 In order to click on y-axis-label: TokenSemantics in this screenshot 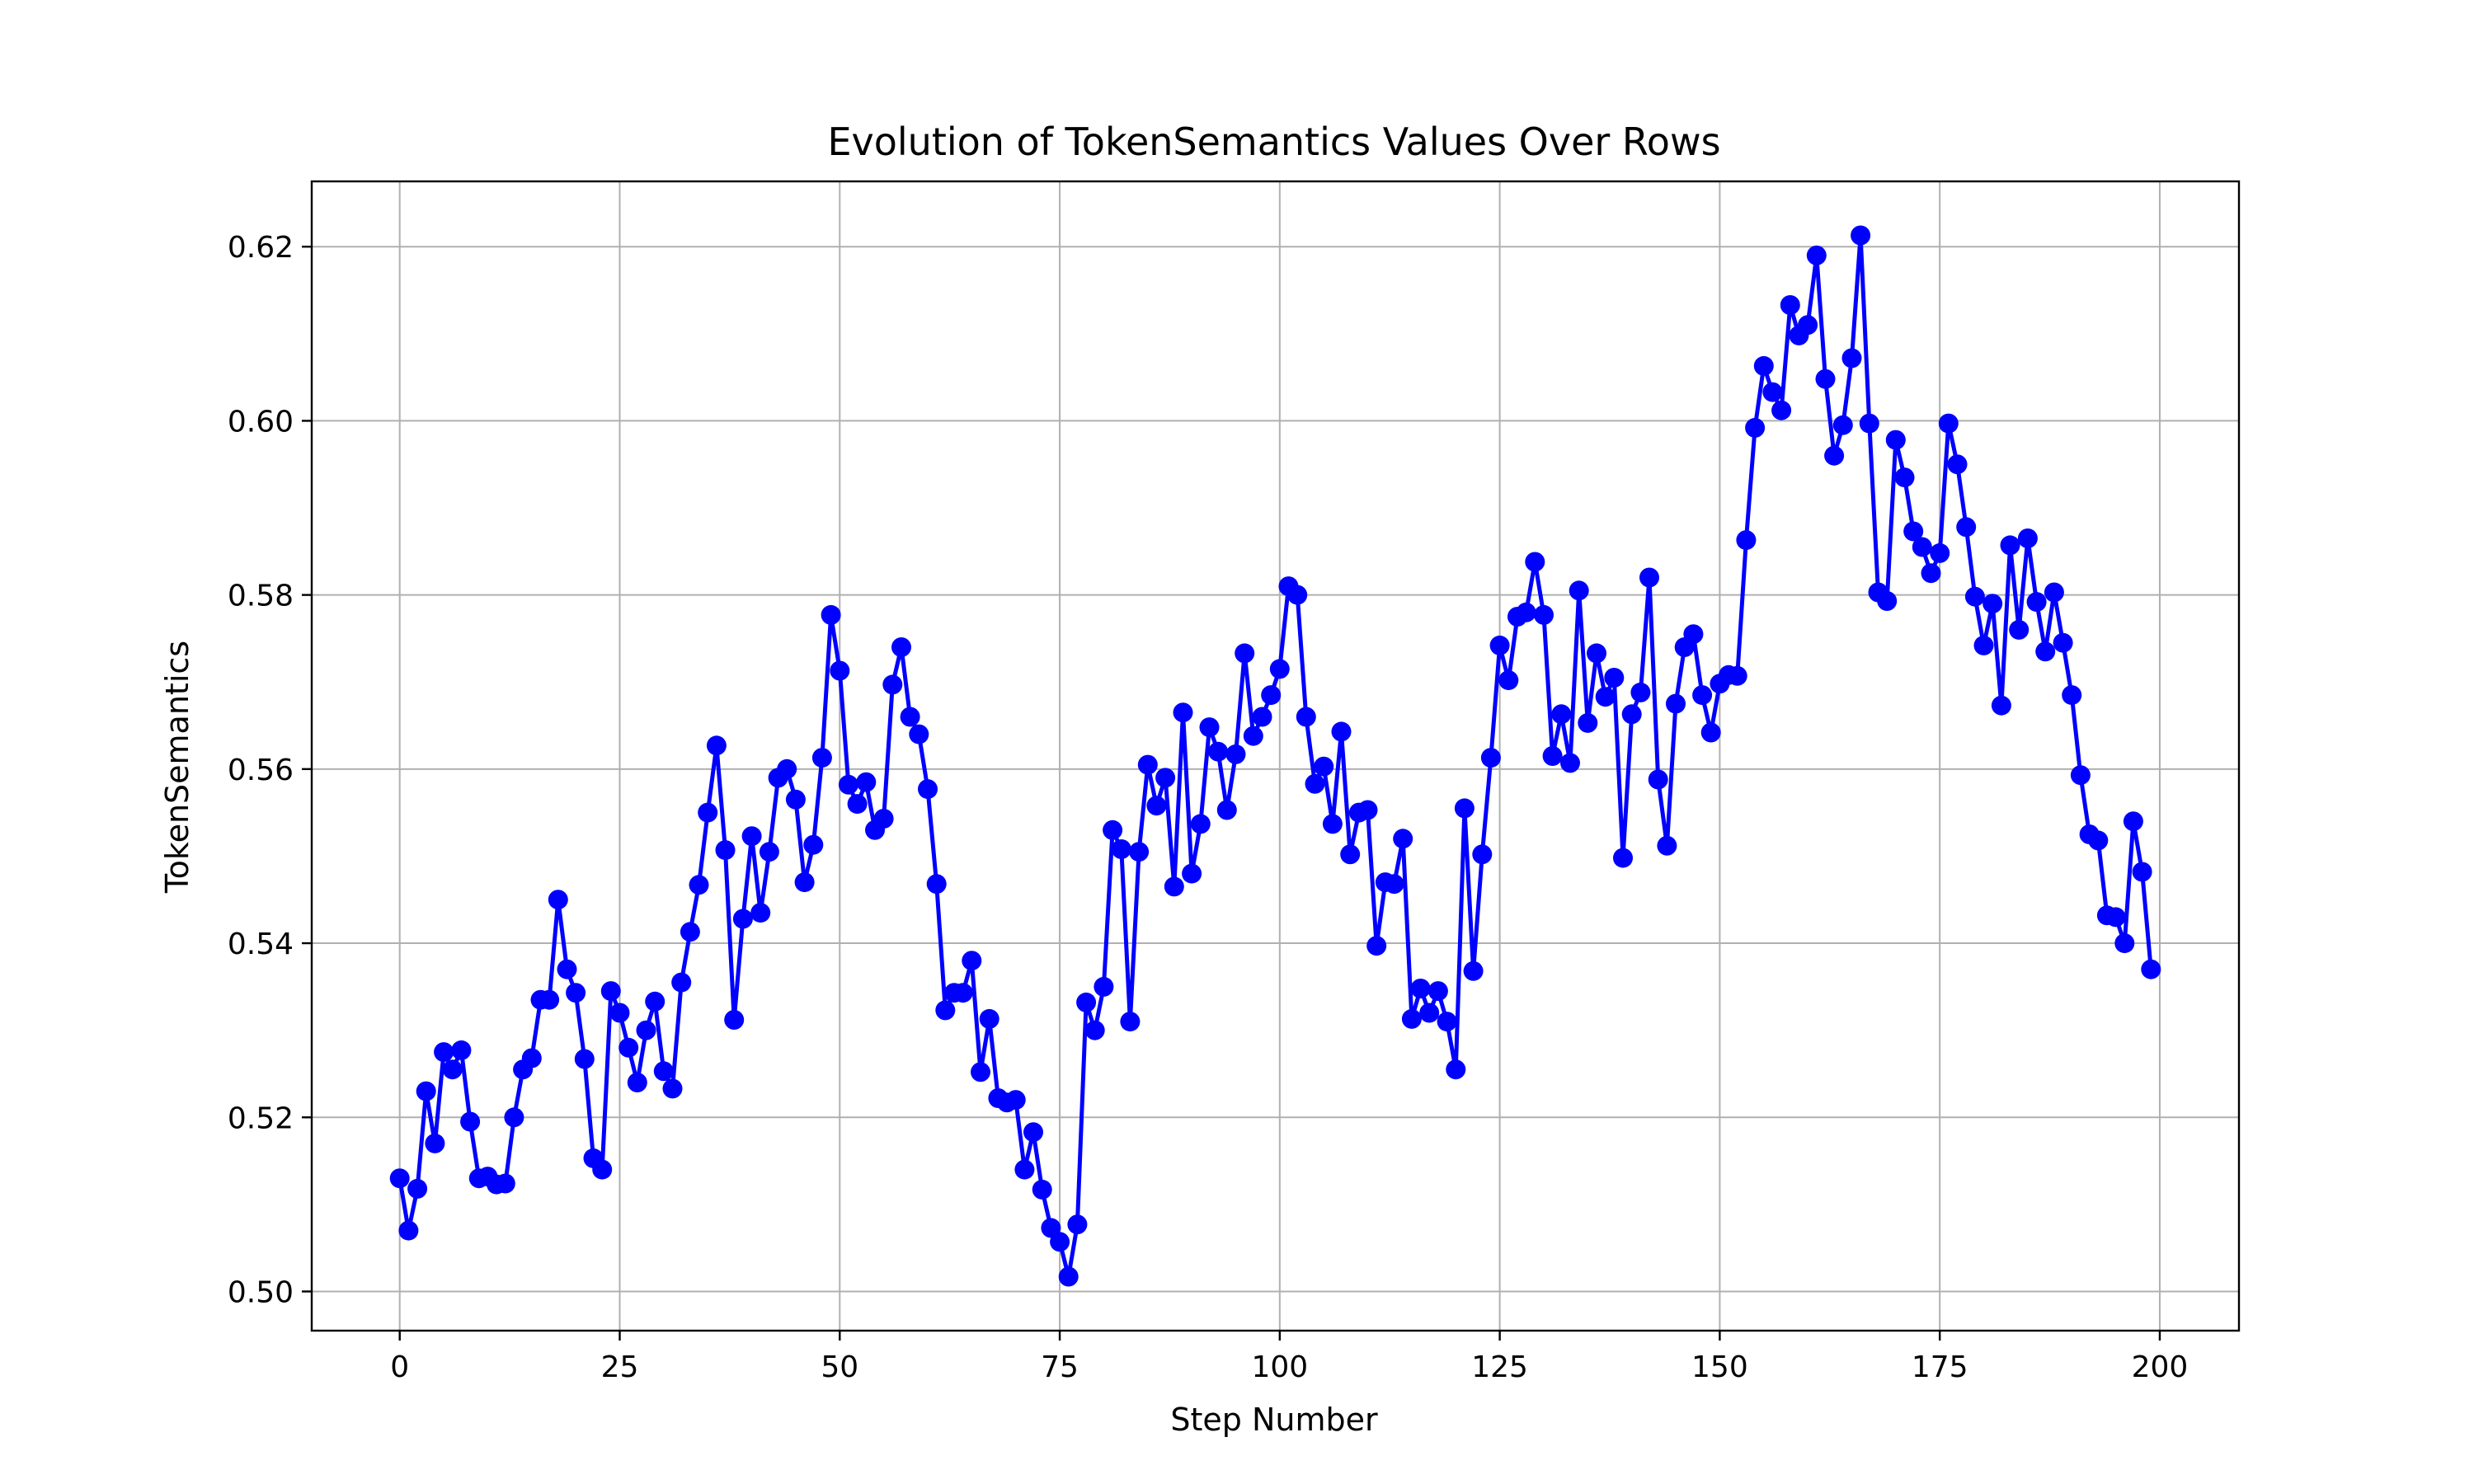, I will do `click(177, 767)`.